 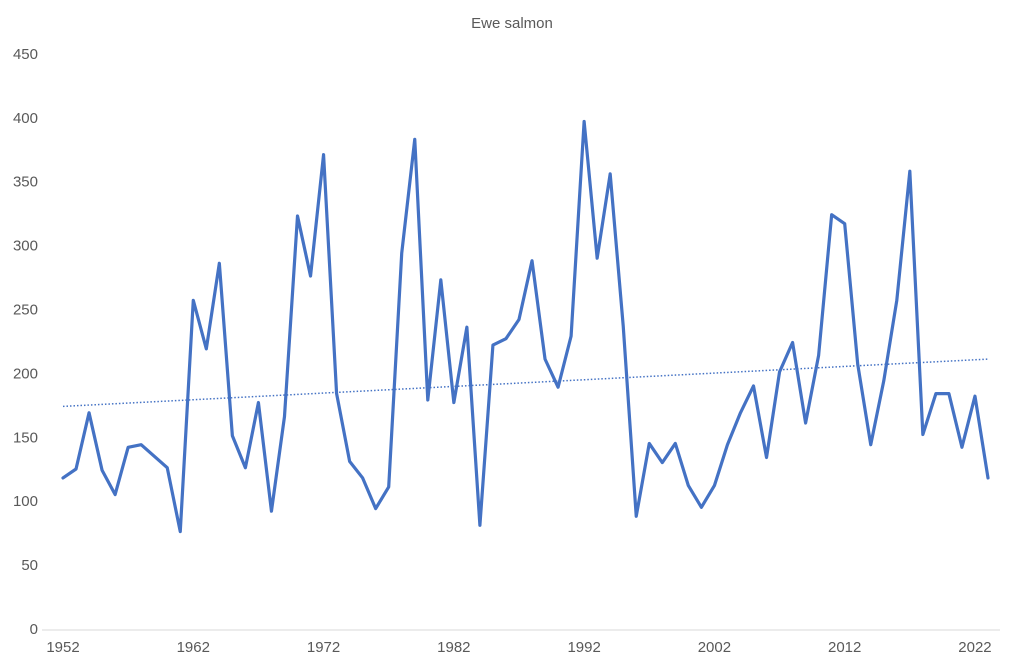 What do you see at coordinates (714, 647) in the screenshot?
I see `x-tick-label: 2002` at bounding box center [714, 647].